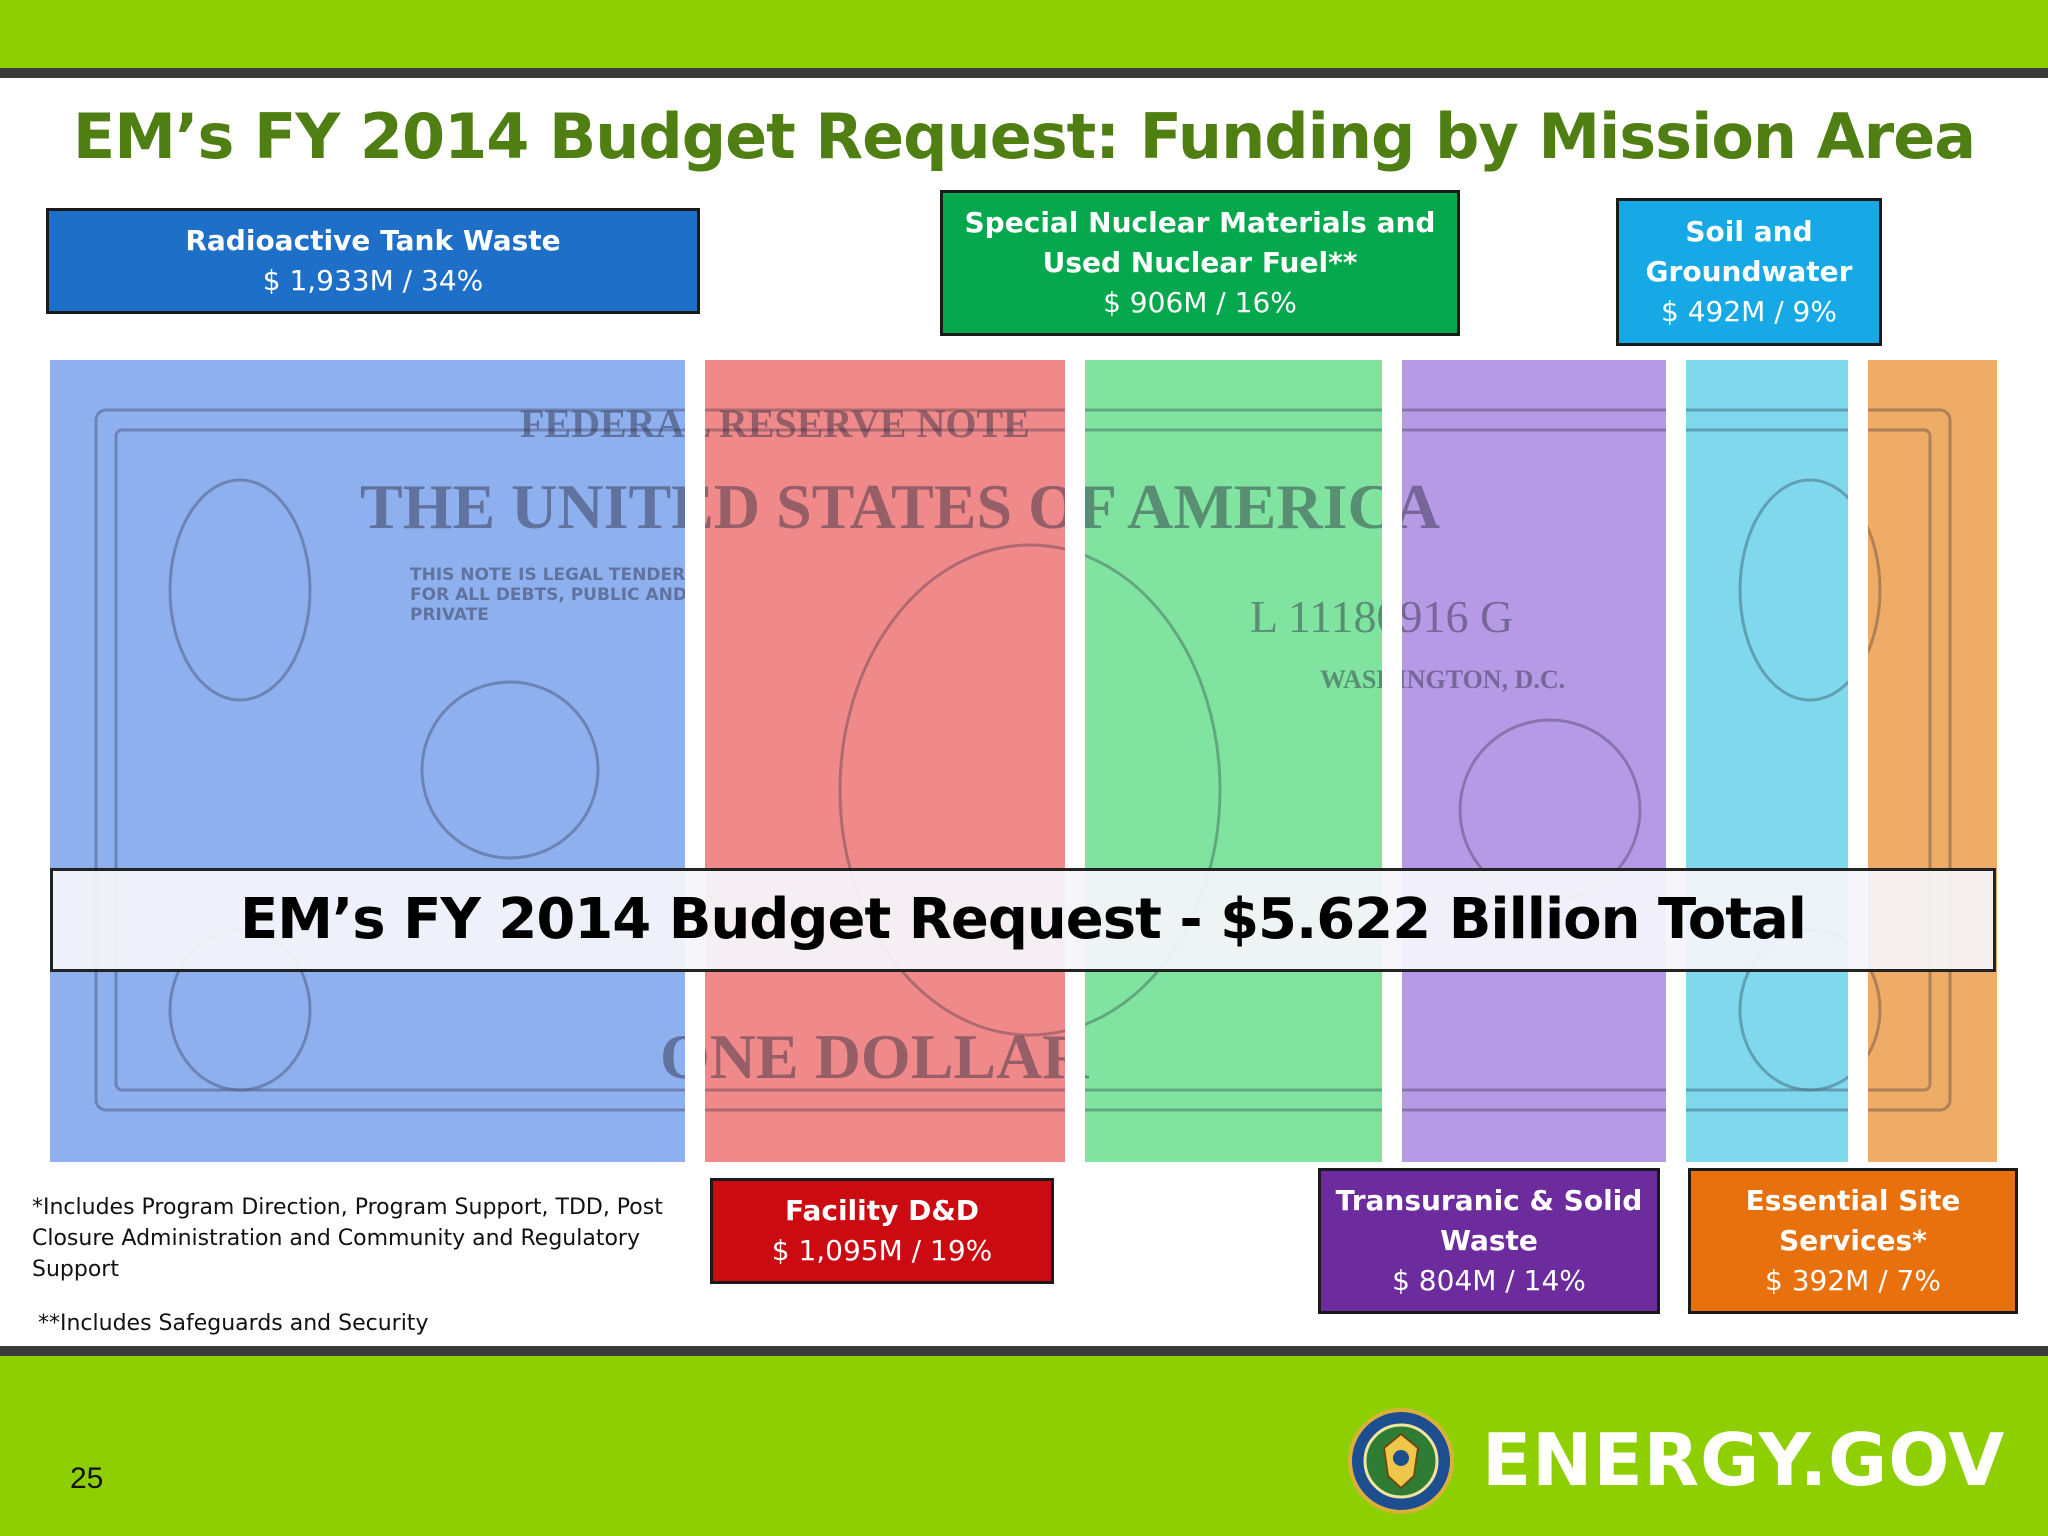  What do you see at coordinates (1024, 73) in the screenshot?
I see `top-divider` at bounding box center [1024, 73].